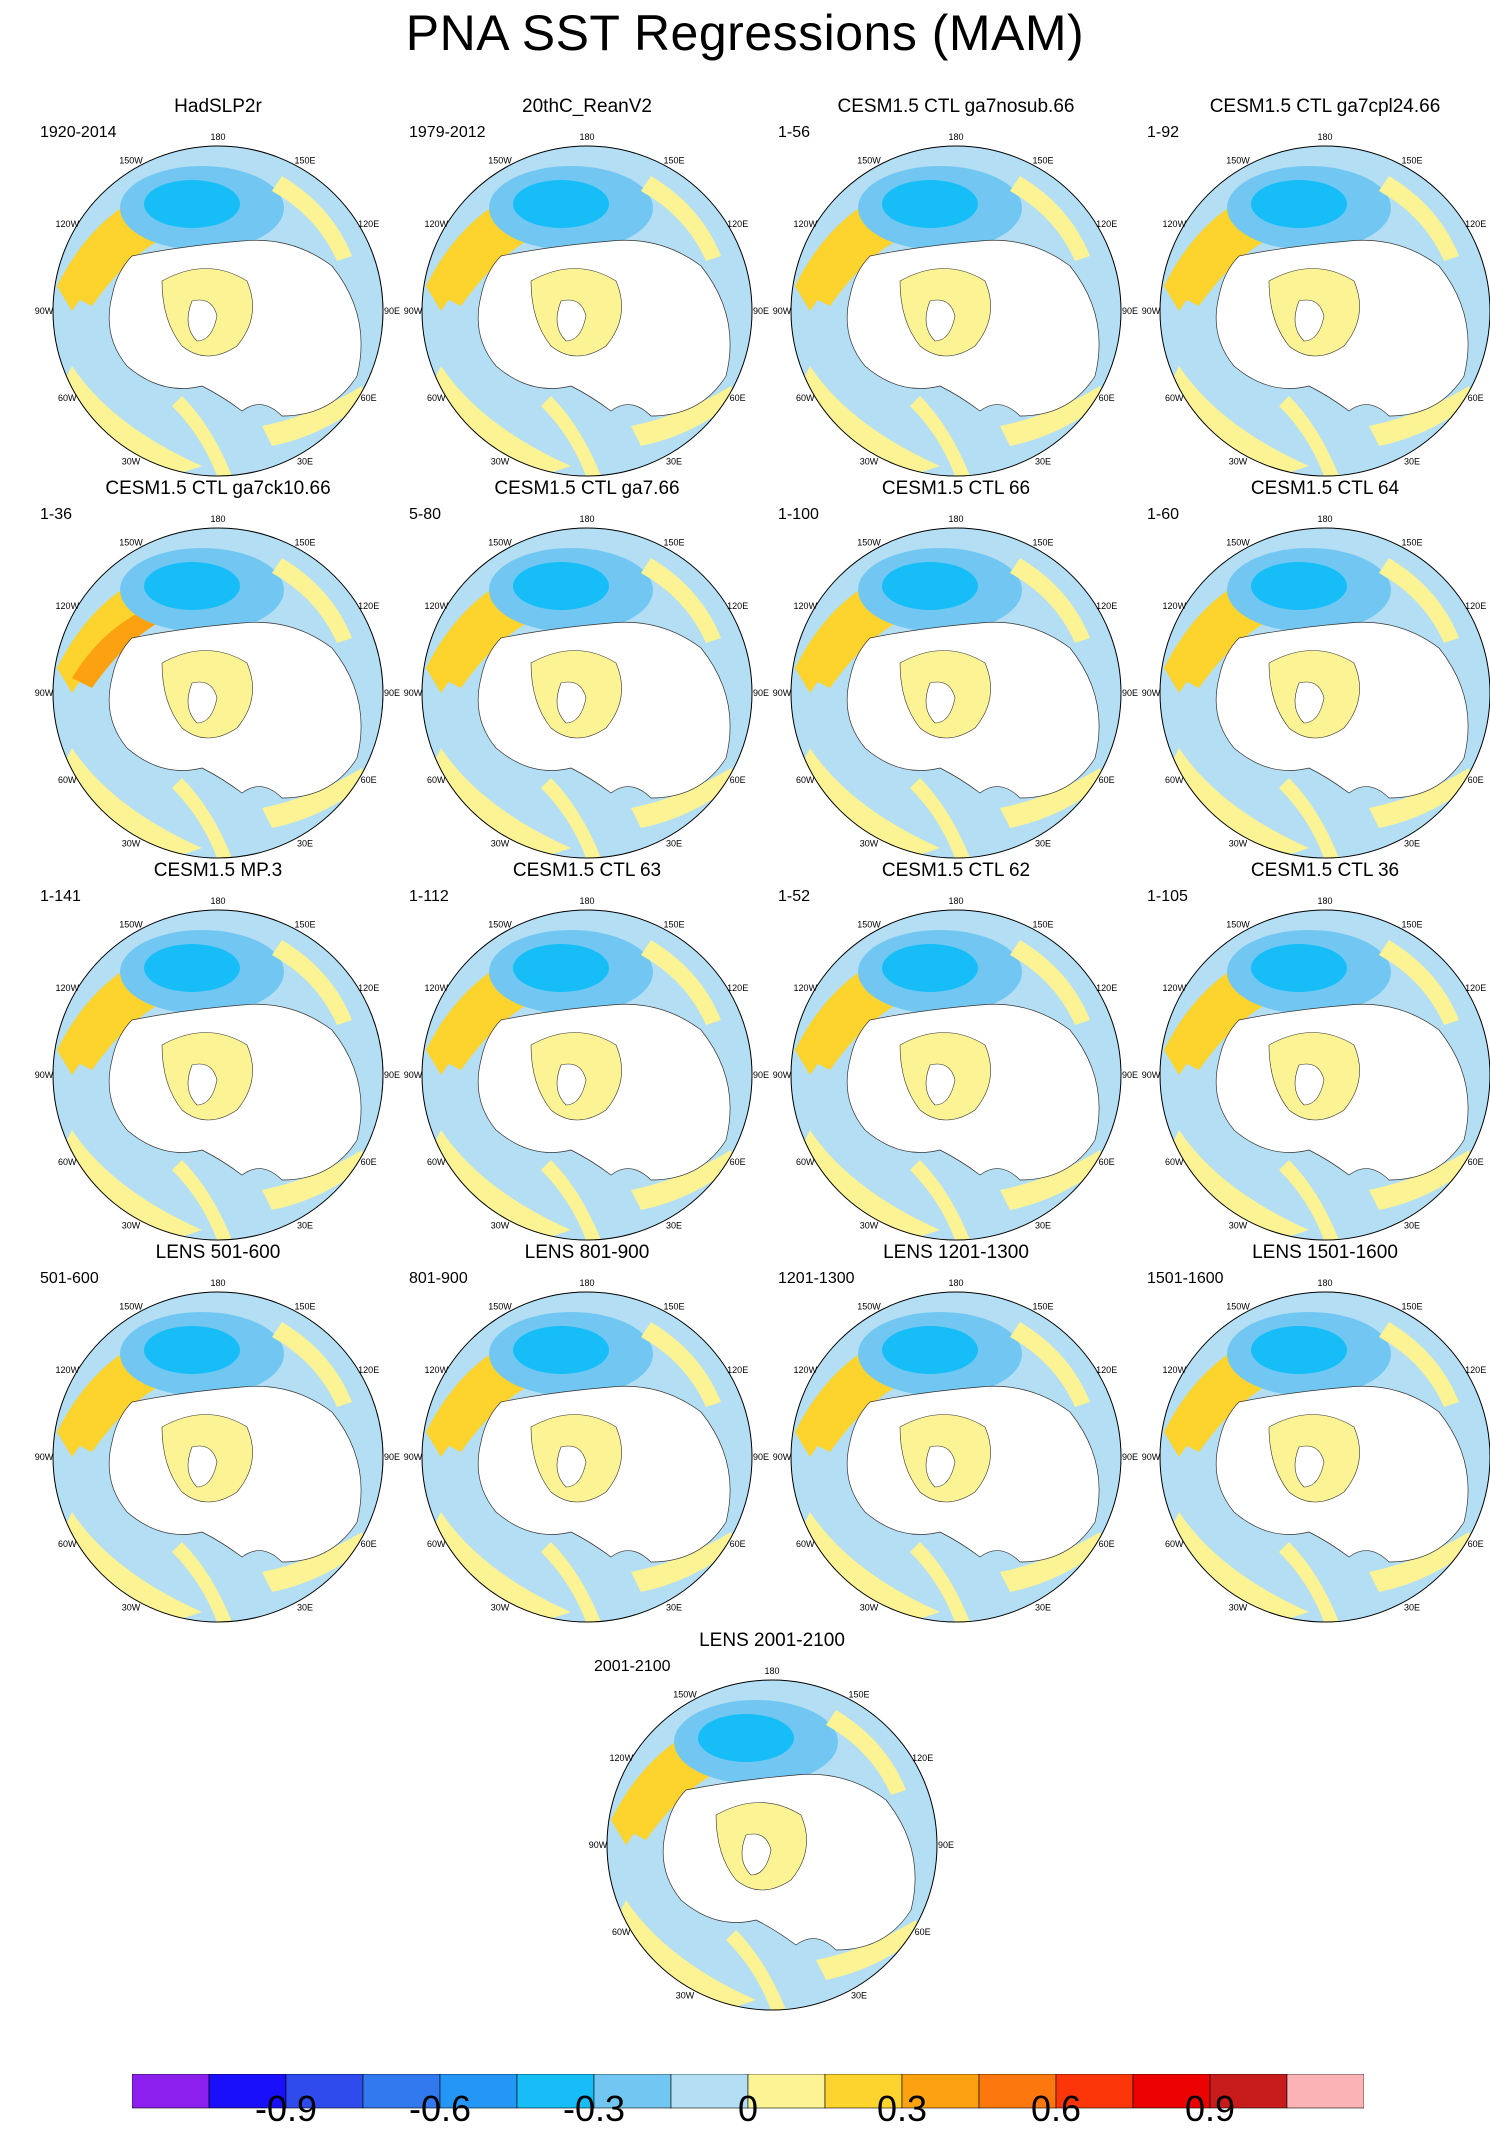 This screenshot has height=2130, width=1490. I want to click on panel-title: HadSLP2r, so click(218, 106).